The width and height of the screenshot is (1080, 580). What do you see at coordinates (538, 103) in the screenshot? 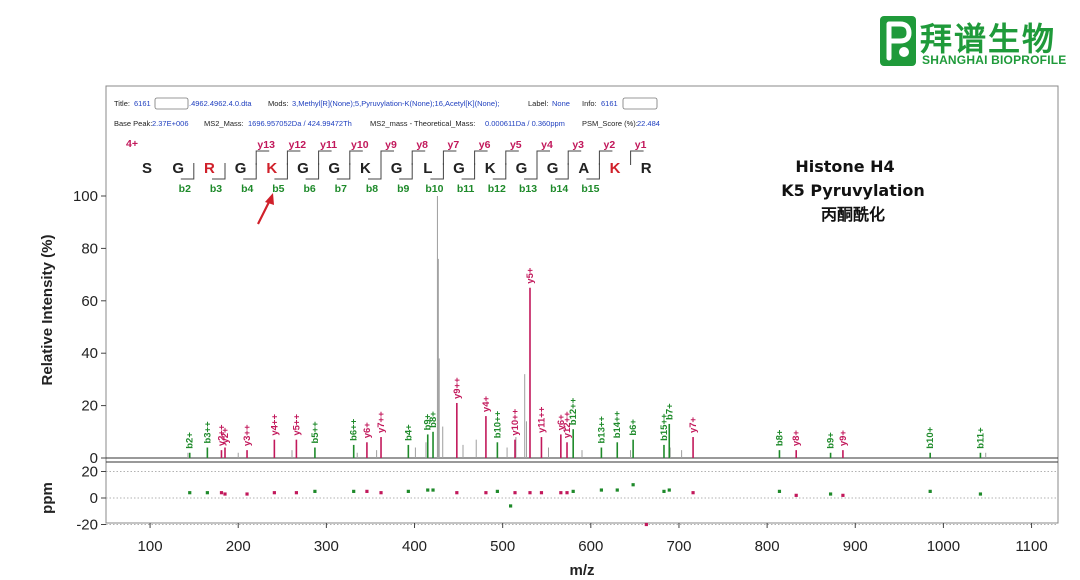
I see `label-label: Label:` at bounding box center [538, 103].